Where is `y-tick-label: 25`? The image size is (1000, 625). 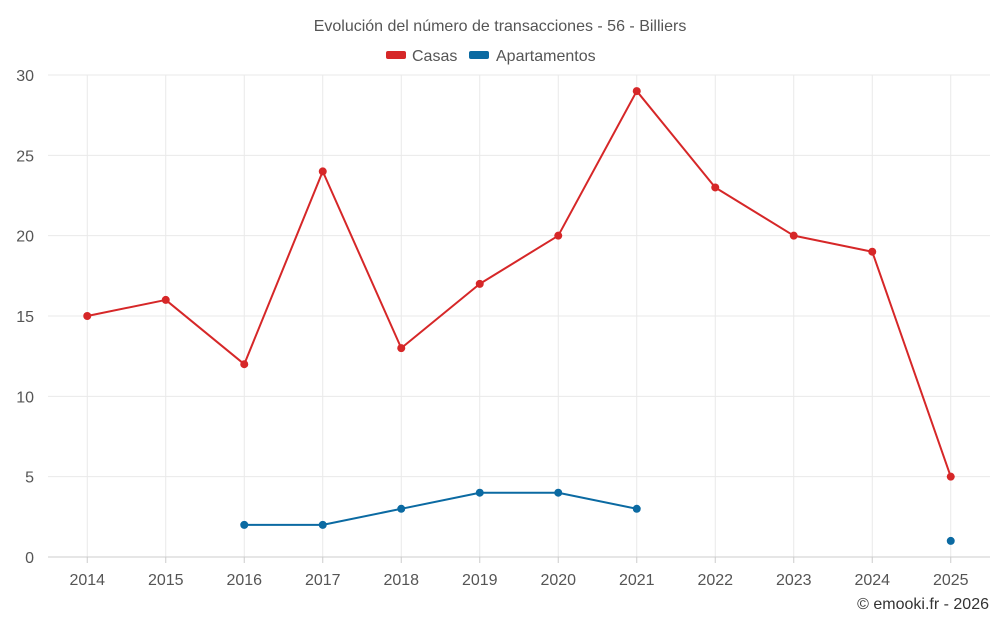
y-tick-label: 25 is located at coordinates (25, 156).